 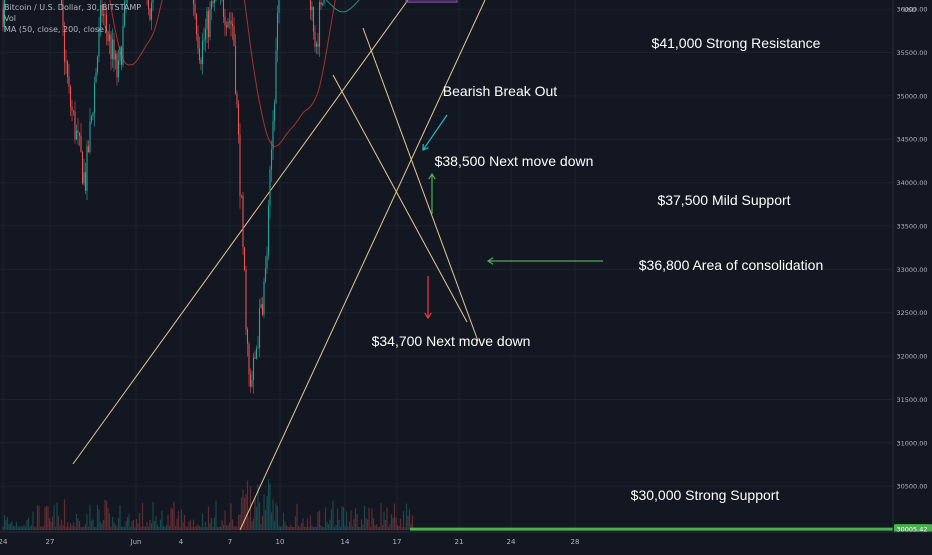 What do you see at coordinates (431, 1) in the screenshot?
I see `zone-box-lower` at bounding box center [431, 1].